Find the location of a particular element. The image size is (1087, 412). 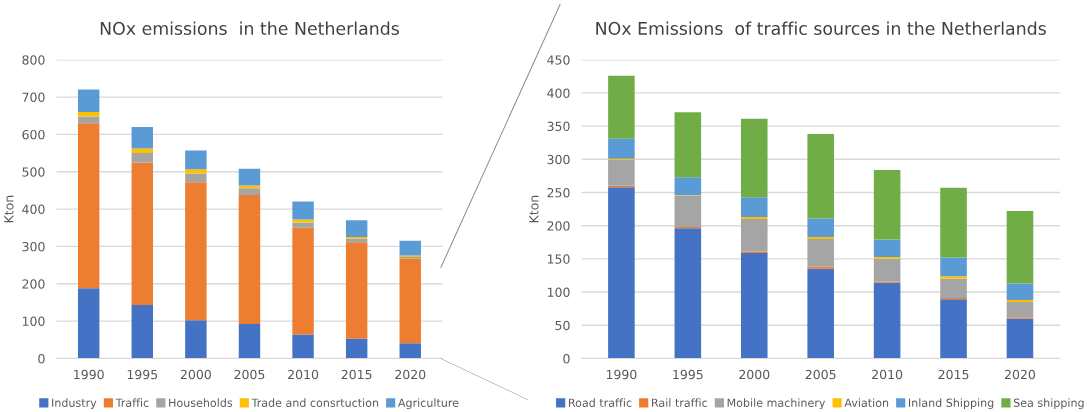

chart-title: NOx emissions in the Netherlands is located at coordinates (249, 28).